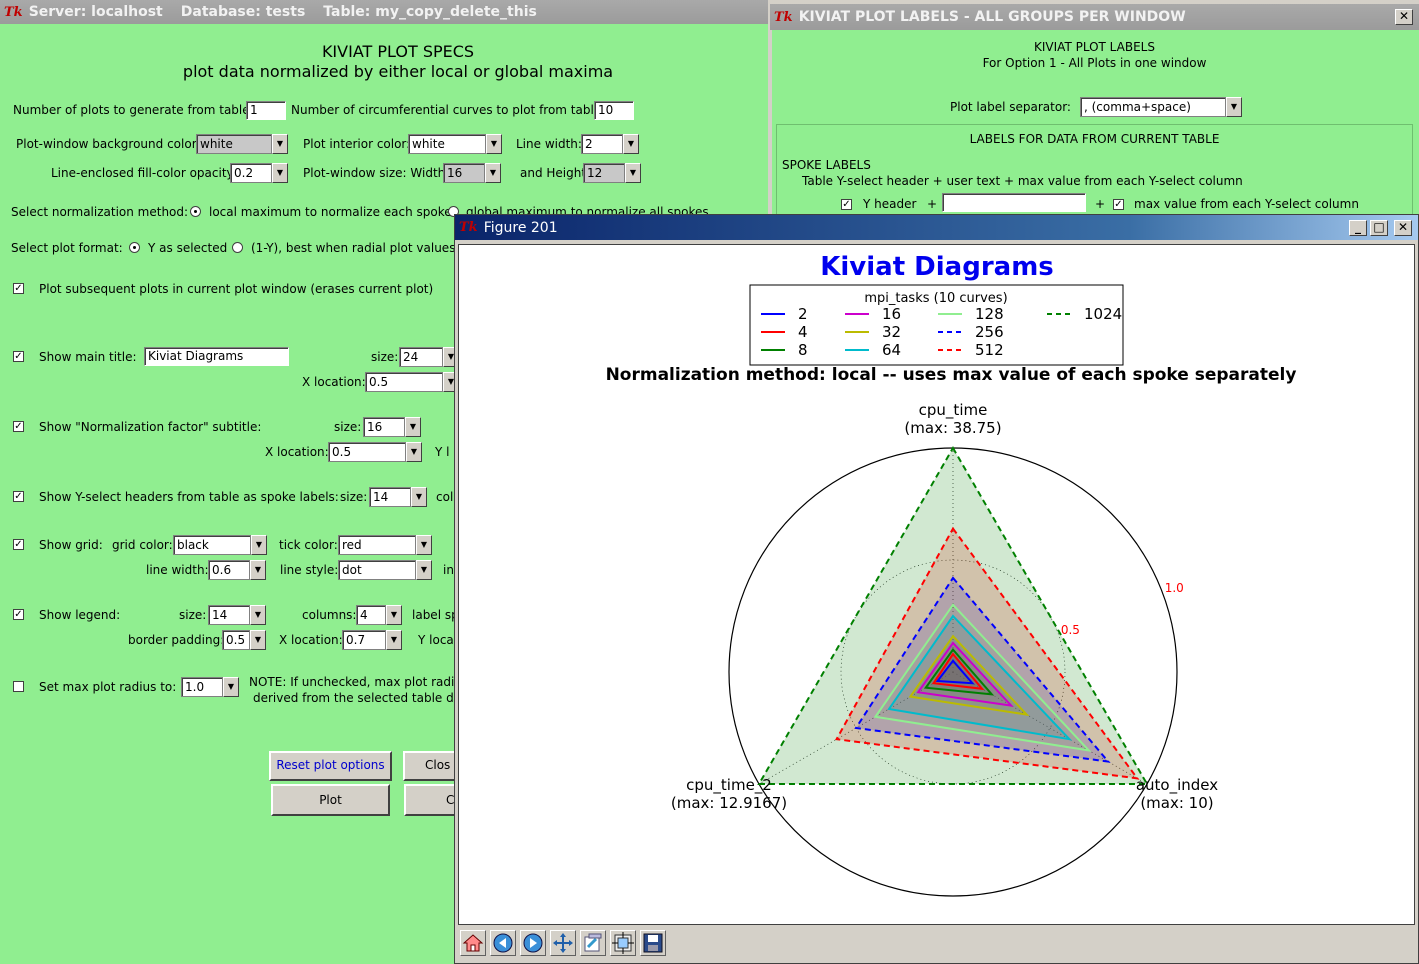 This screenshot has width=1419, height=964. What do you see at coordinates (936, 227) in the screenshot?
I see `figure-titlebar: Tk Figure 201` at bounding box center [936, 227].